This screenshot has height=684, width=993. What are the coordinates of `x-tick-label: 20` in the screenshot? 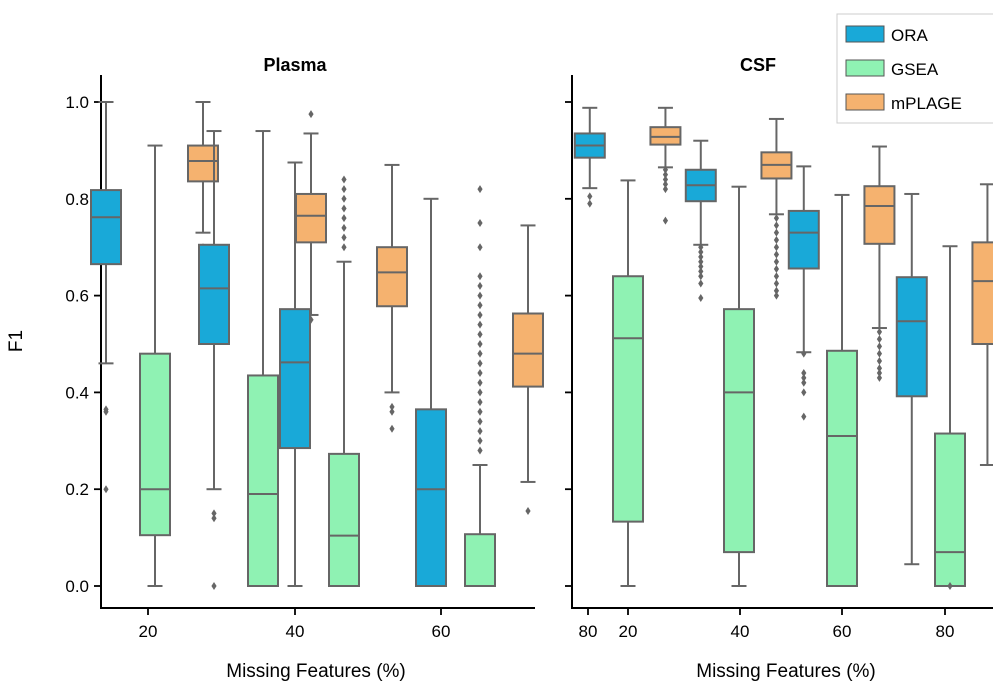 It's located at (628, 631).